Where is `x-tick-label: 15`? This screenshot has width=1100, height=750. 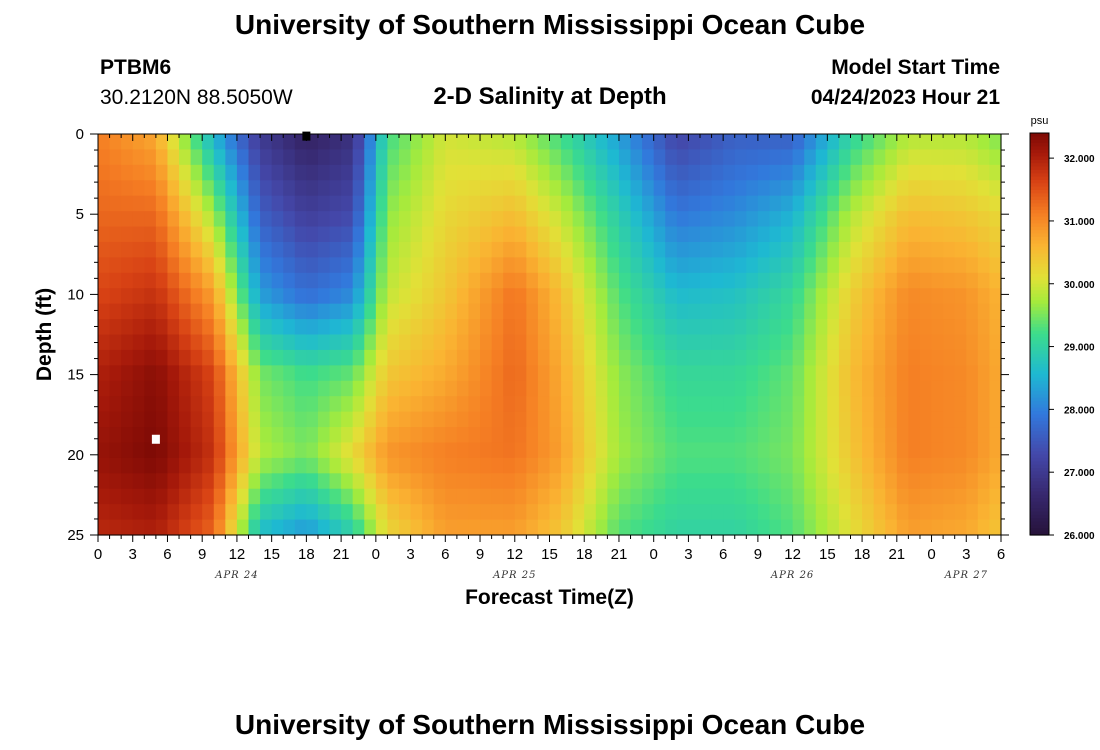
x-tick-label: 15 is located at coordinates (827, 554).